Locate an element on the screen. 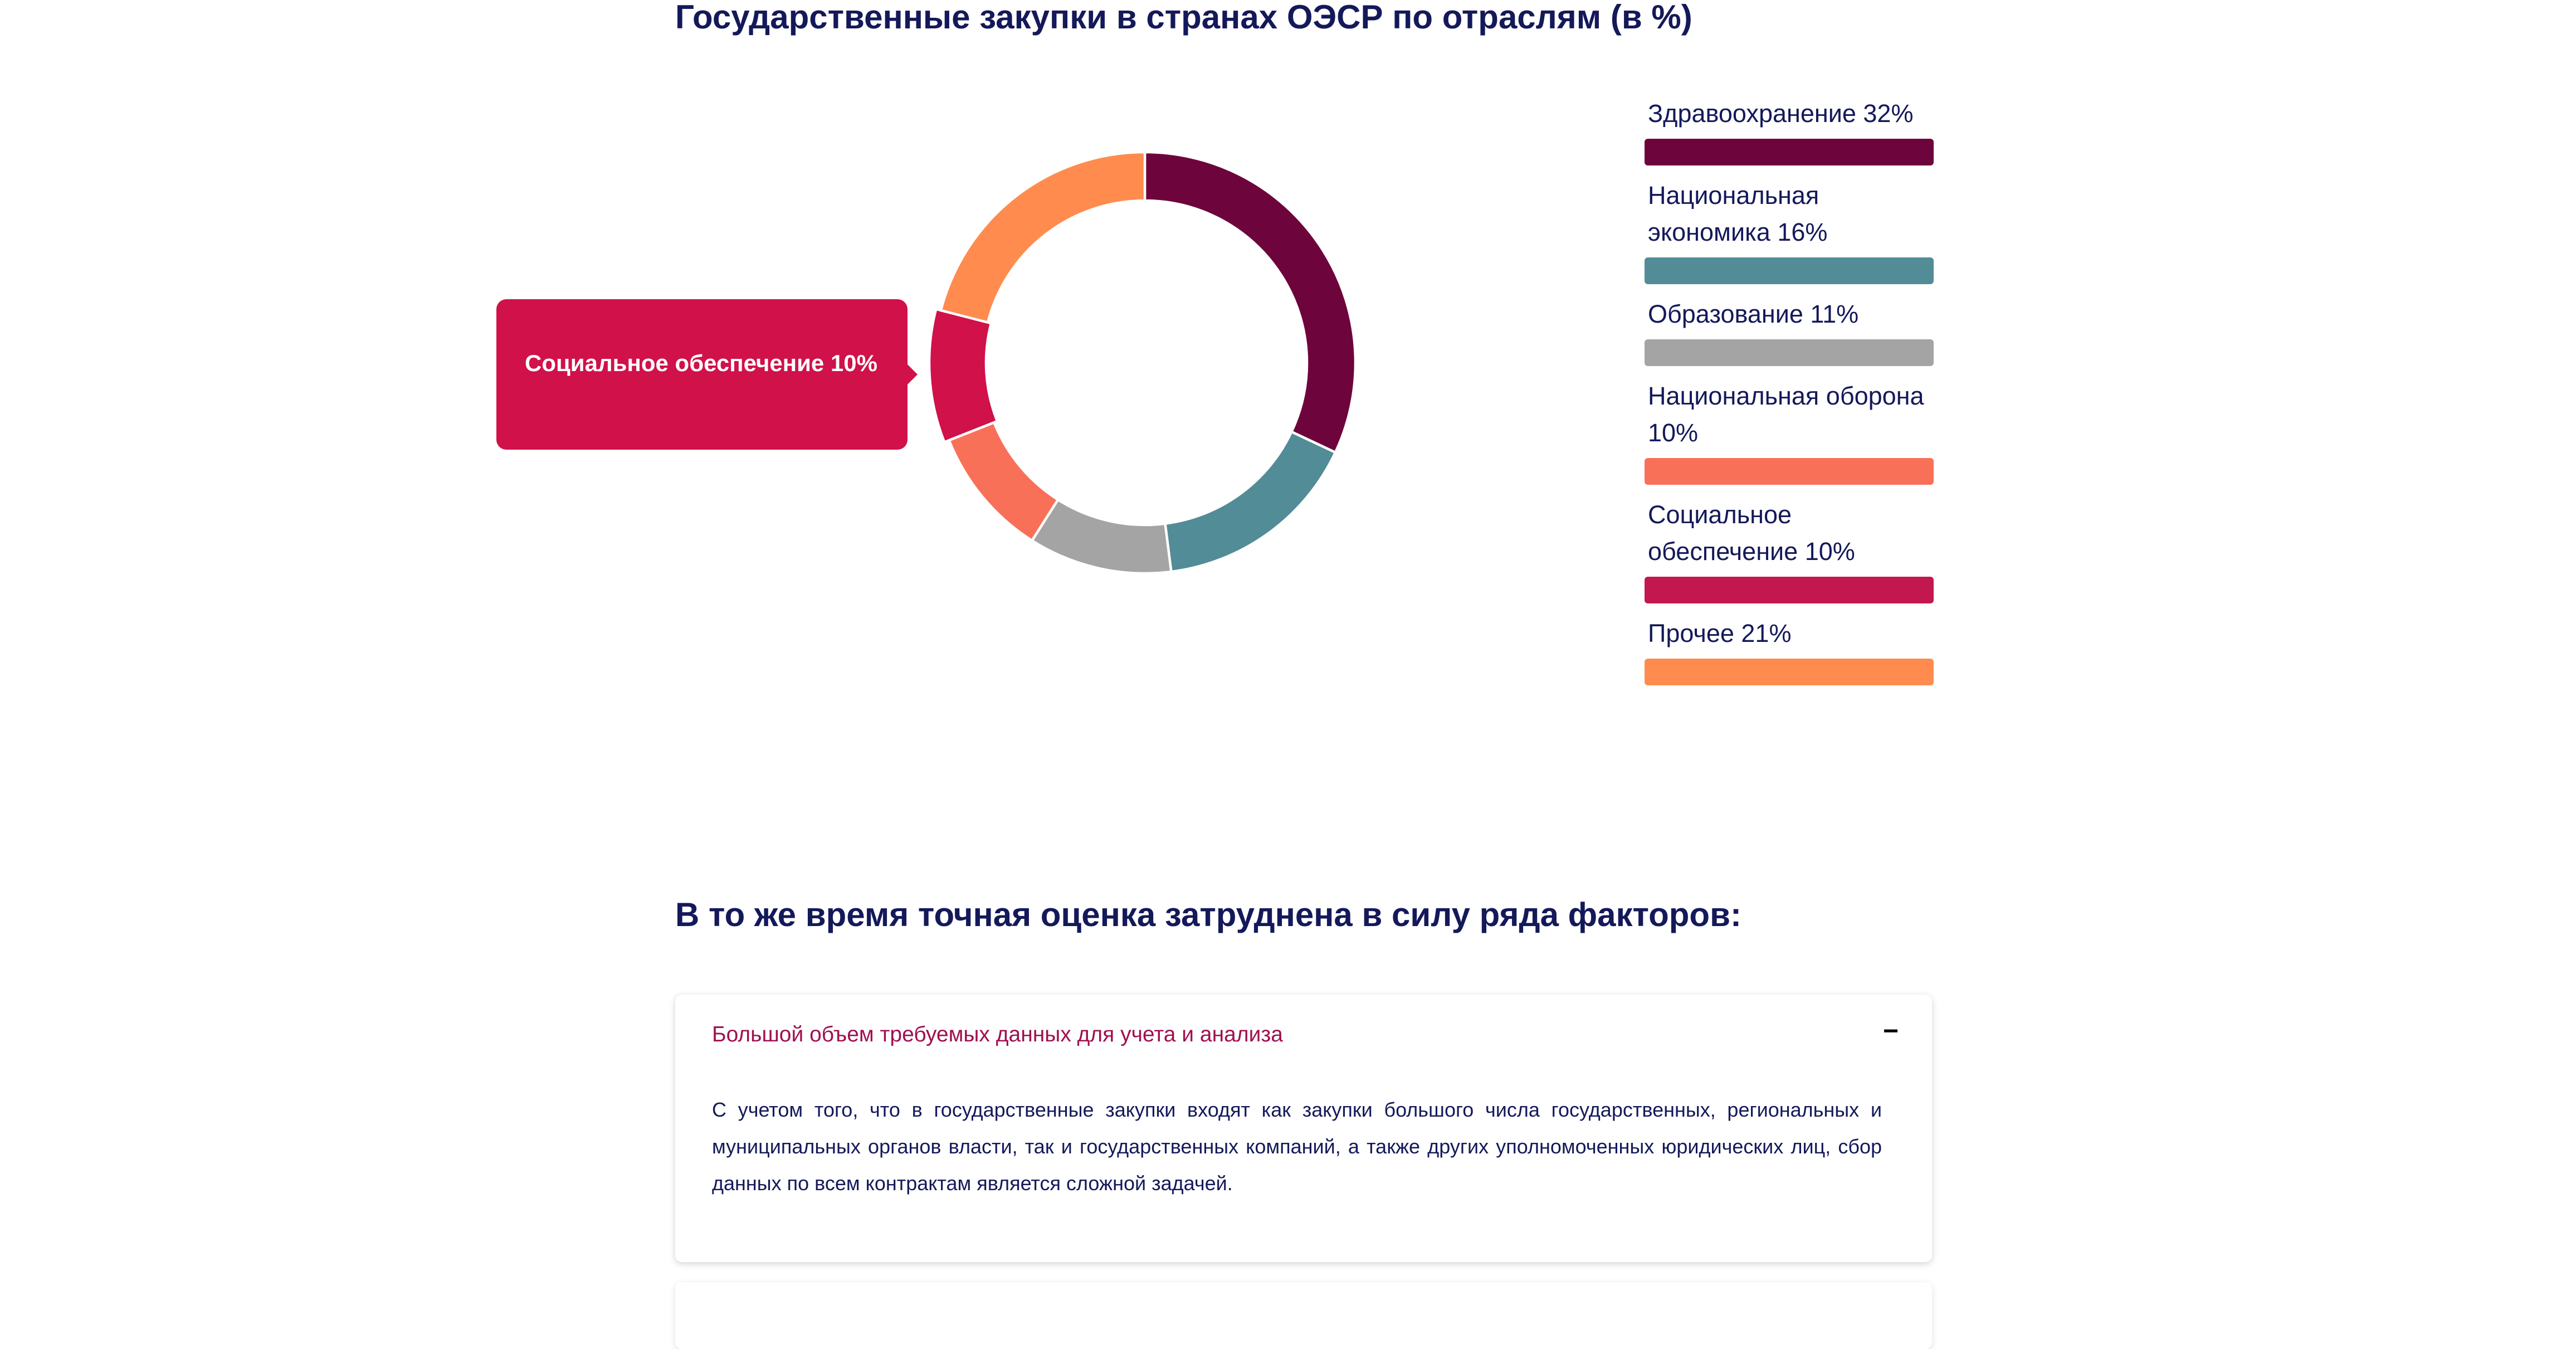 The image size is (2576, 1349). collapse-icon: − is located at coordinates (1890, 1032).